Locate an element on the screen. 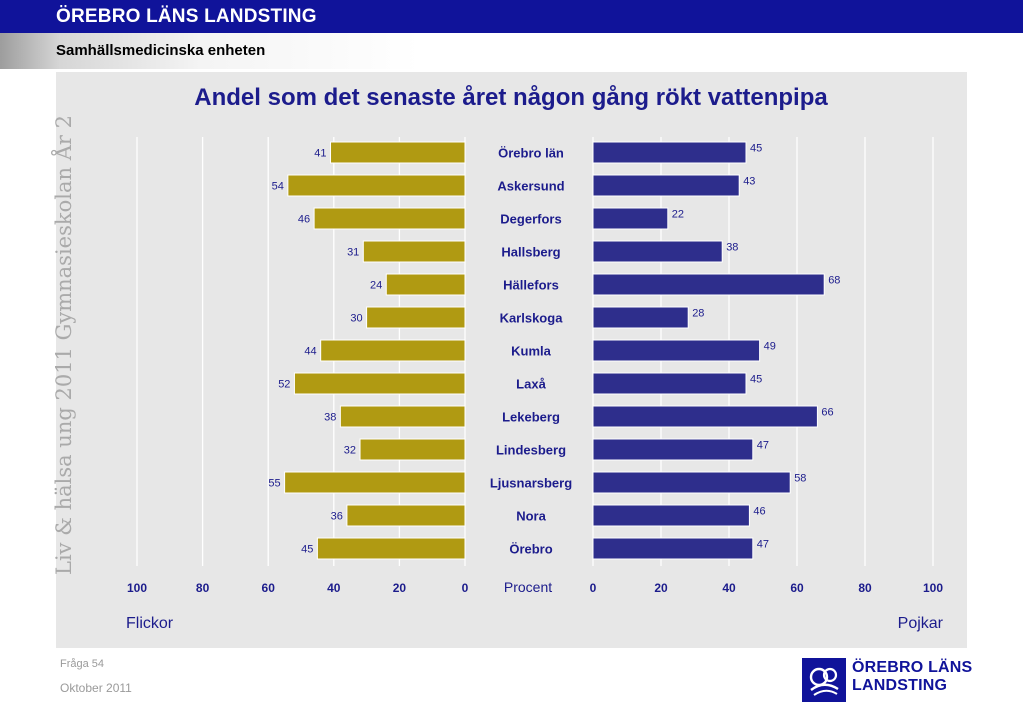 The image size is (1023, 708). left-axis-tick-label: 0 is located at coordinates (465, 588).